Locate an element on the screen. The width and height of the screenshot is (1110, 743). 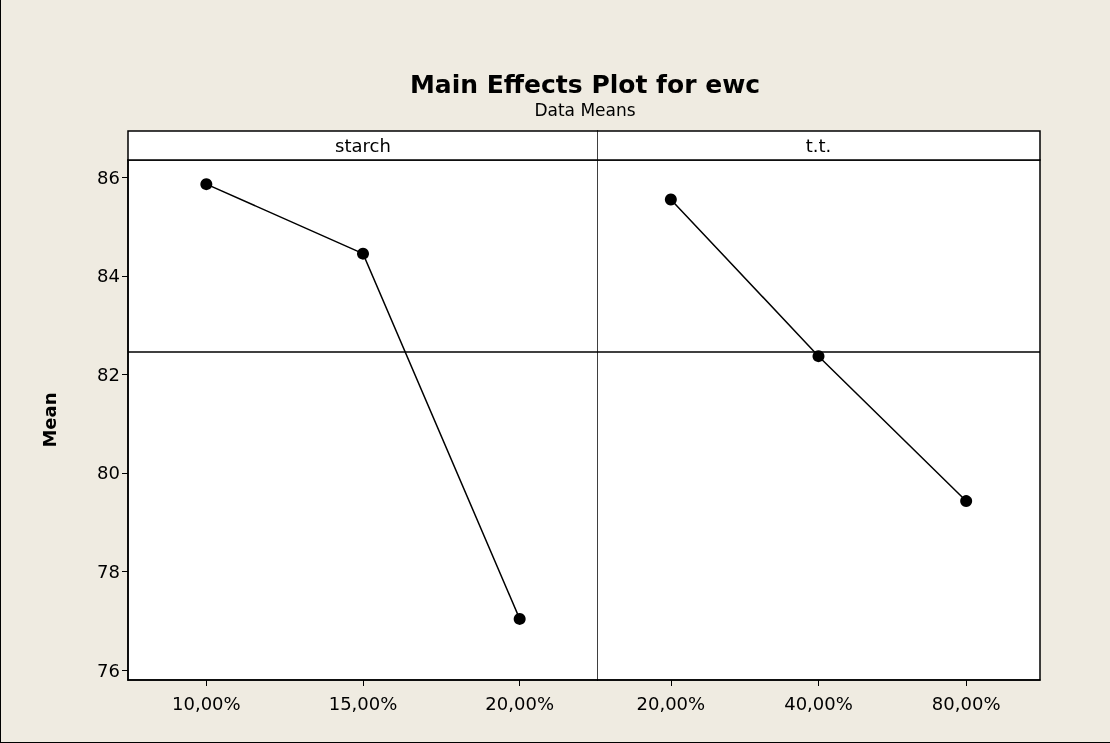
x-tick-label: 80,00% is located at coordinates (966, 703).